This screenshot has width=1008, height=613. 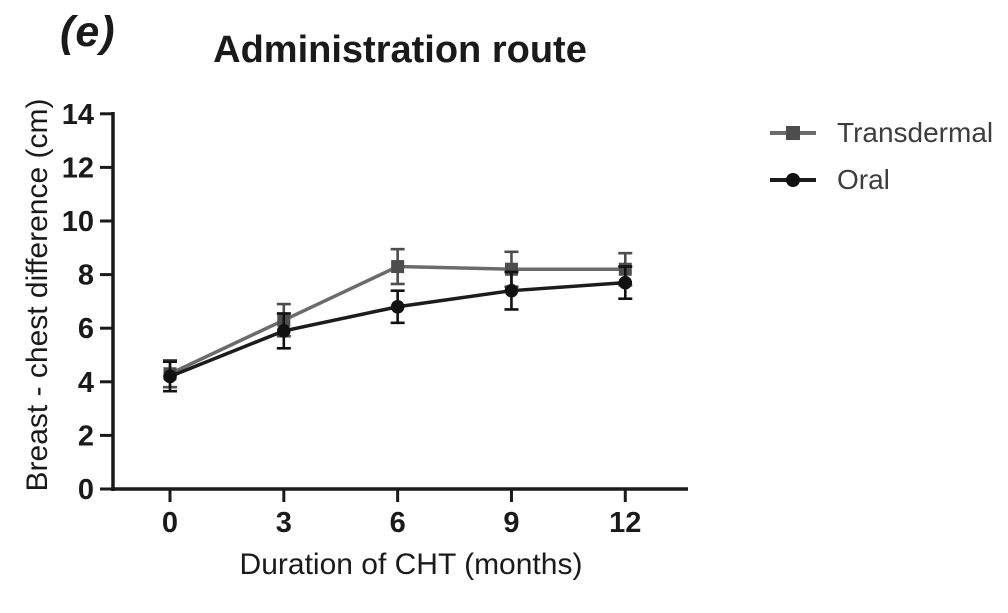 What do you see at coordinates (511, 523) in the screenshot?
I see `x-tick-label: 9` at bounding box center [511, 523].